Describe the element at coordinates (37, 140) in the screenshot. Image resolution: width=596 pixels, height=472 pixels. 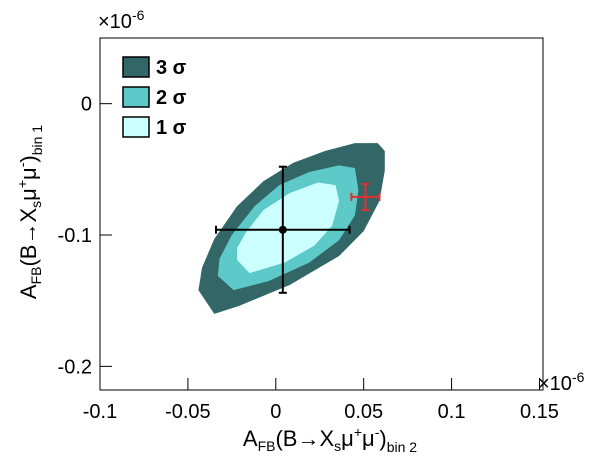
I see `t: bin 1` at that location.